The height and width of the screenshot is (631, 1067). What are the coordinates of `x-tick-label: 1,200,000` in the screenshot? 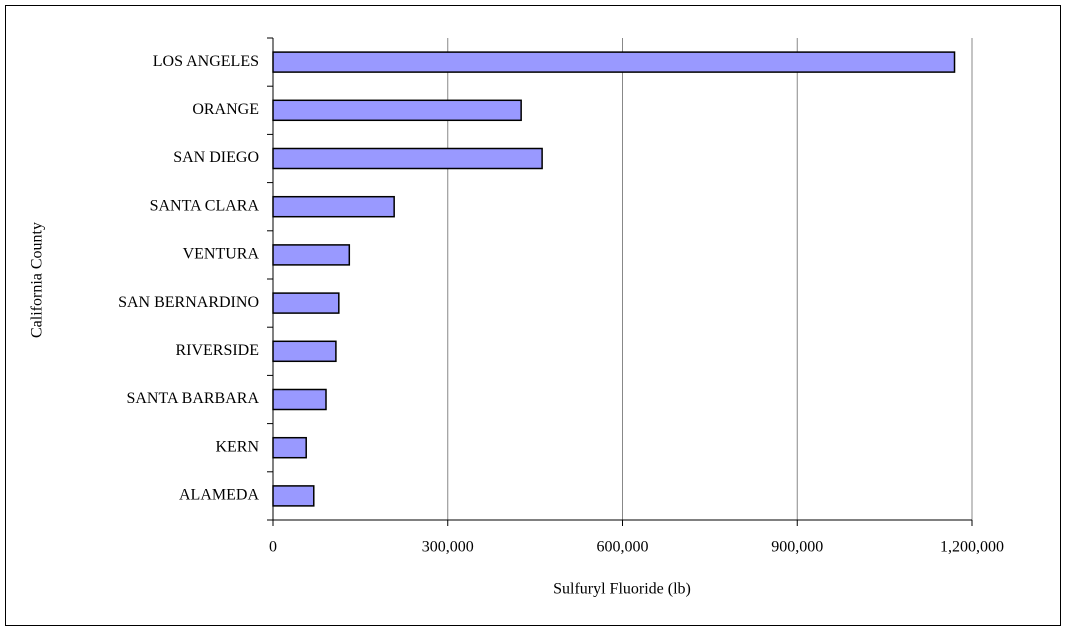 It's located at (972, 547).